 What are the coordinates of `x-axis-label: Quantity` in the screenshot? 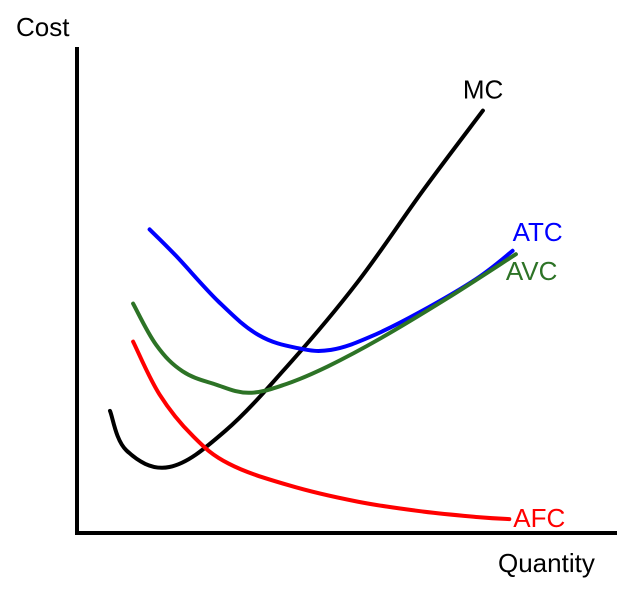 It's located at (546, 563).